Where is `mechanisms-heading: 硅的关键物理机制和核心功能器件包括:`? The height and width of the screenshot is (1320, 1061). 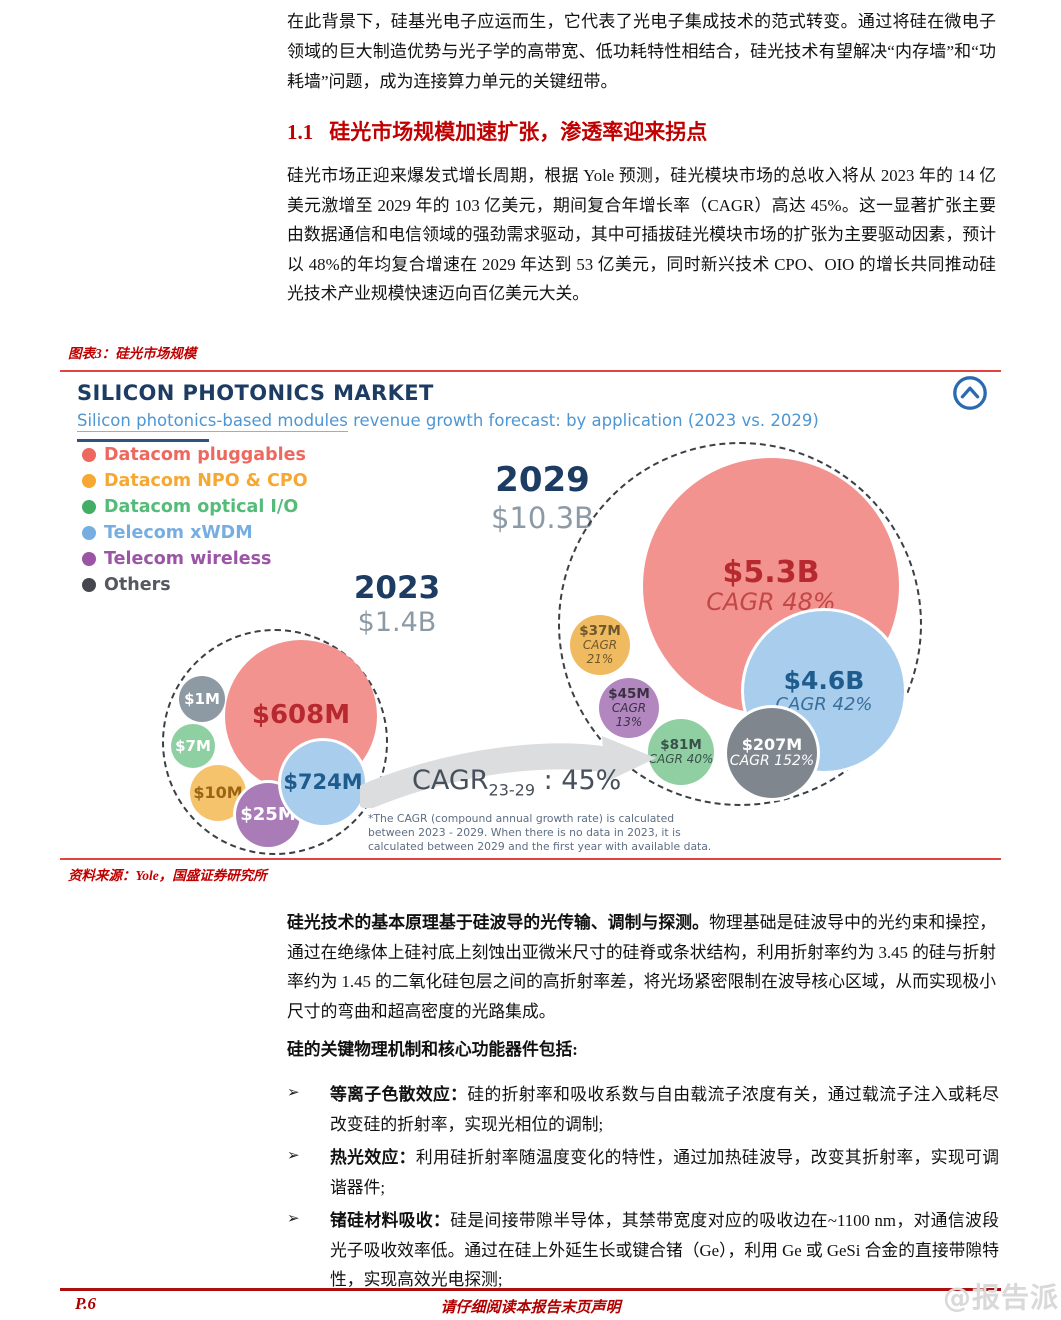 mechanisms-heading: 硅的关键物理机制和核心功能器件包括: is located at coordinates (432, 1049).